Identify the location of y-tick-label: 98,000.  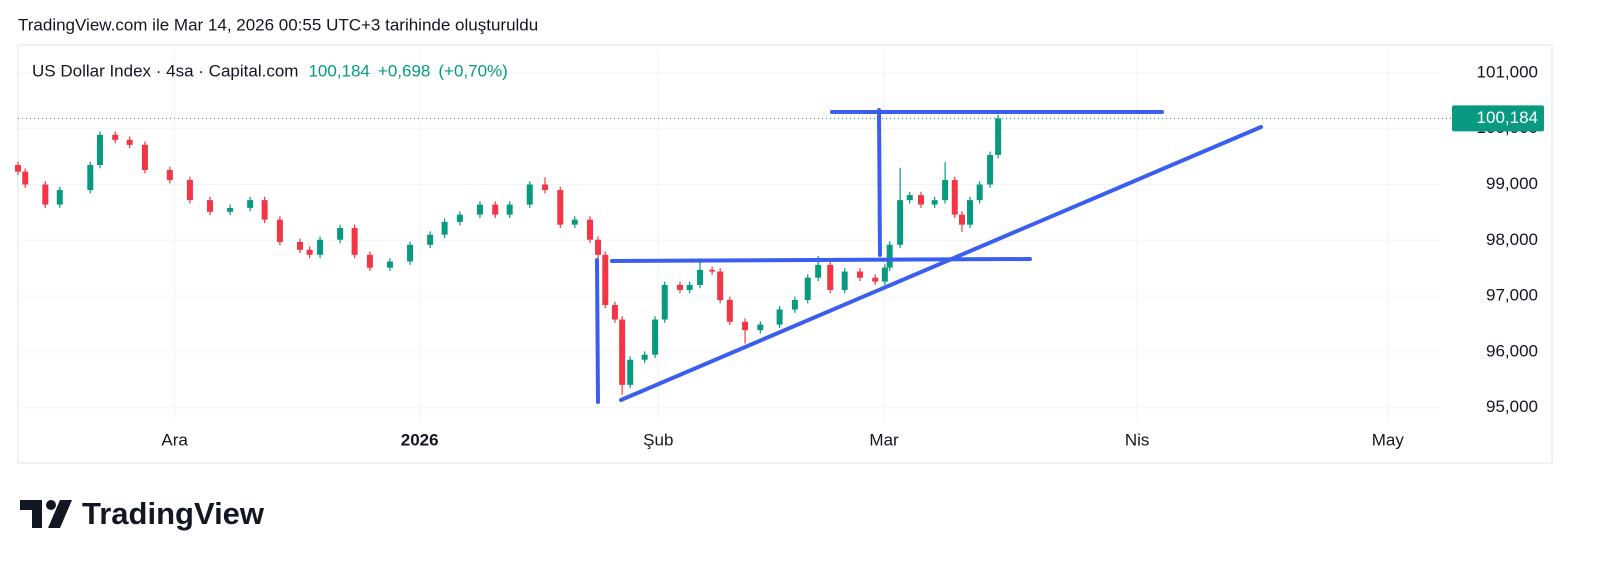
(1512, 239).